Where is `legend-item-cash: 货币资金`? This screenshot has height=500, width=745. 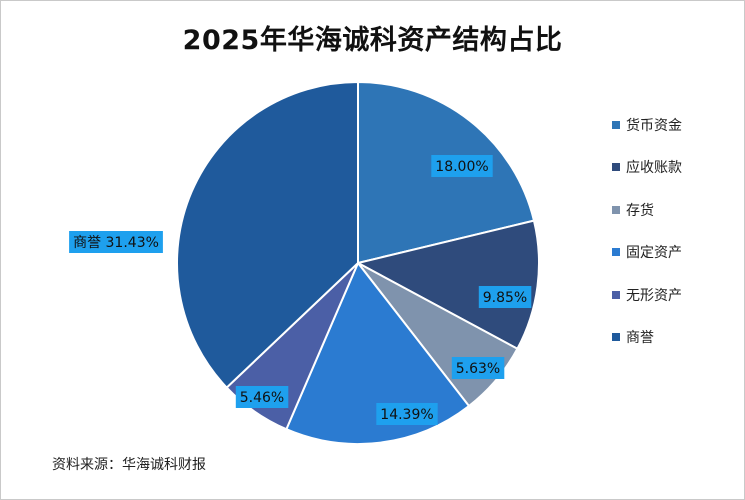
legend-item-cash: 货币资金 is located at coordinates (647, 124).